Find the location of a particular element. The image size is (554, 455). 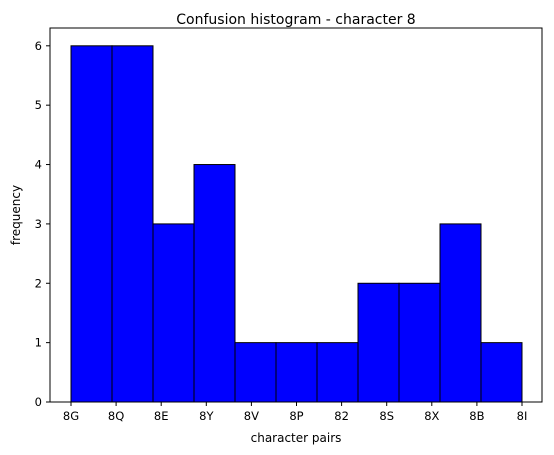

y-axis: 0 1 2 3 4 5 6 is located at coordinates (42, 224).